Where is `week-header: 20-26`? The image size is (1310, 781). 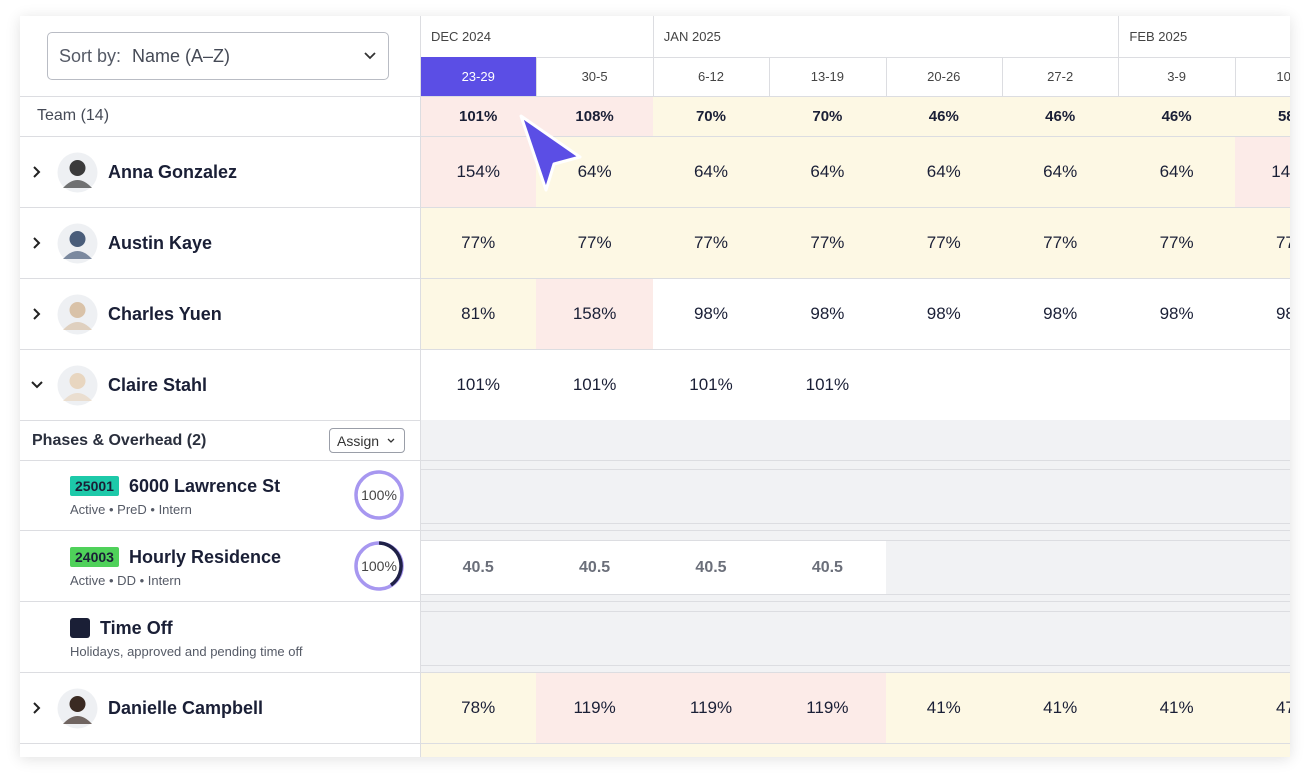
week-header: 20-26 is located at coordinates (944, 77).